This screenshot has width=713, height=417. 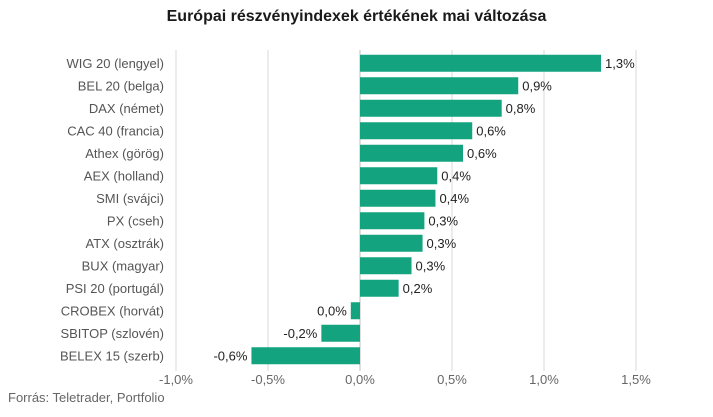 What do you see at coordinates (176, 379) in the screenshot?
I see `x-tick-label: -1,0%` at bounding box center [176, 379].